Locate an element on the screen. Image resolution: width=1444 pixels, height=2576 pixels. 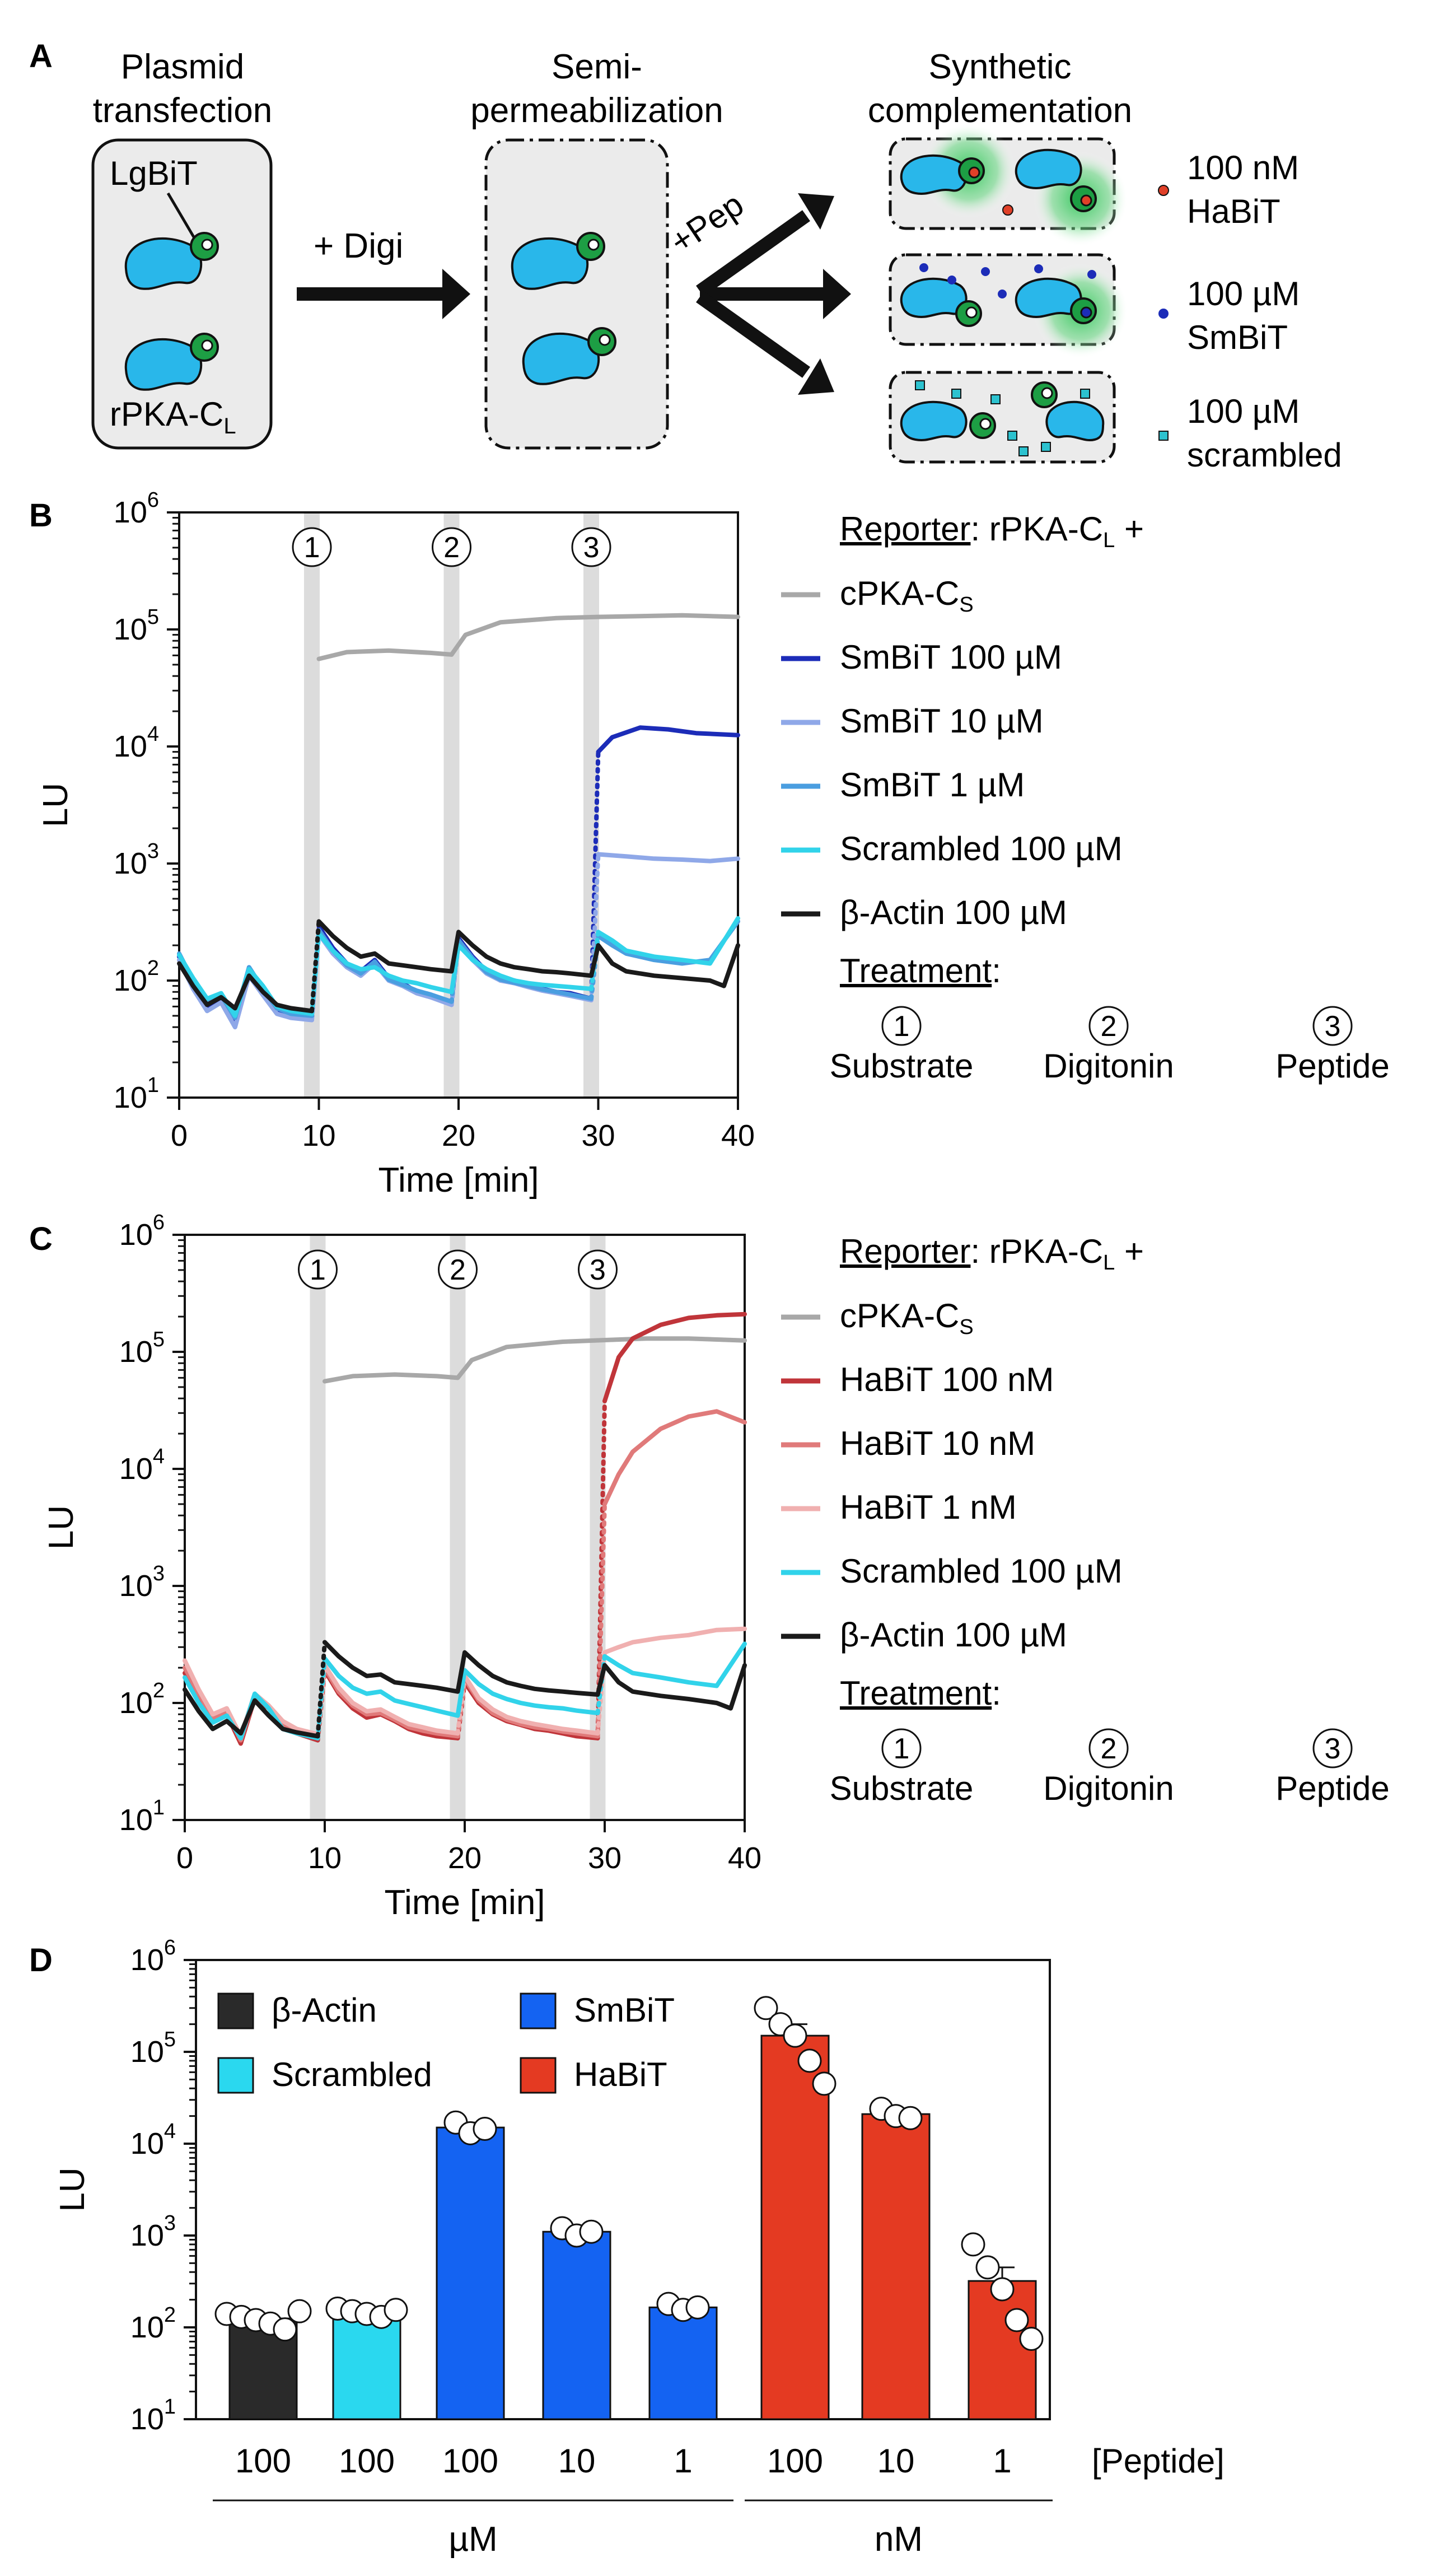
chart-c-treatment-legend-marker: 2 is located at coordinates (1109, 1749).